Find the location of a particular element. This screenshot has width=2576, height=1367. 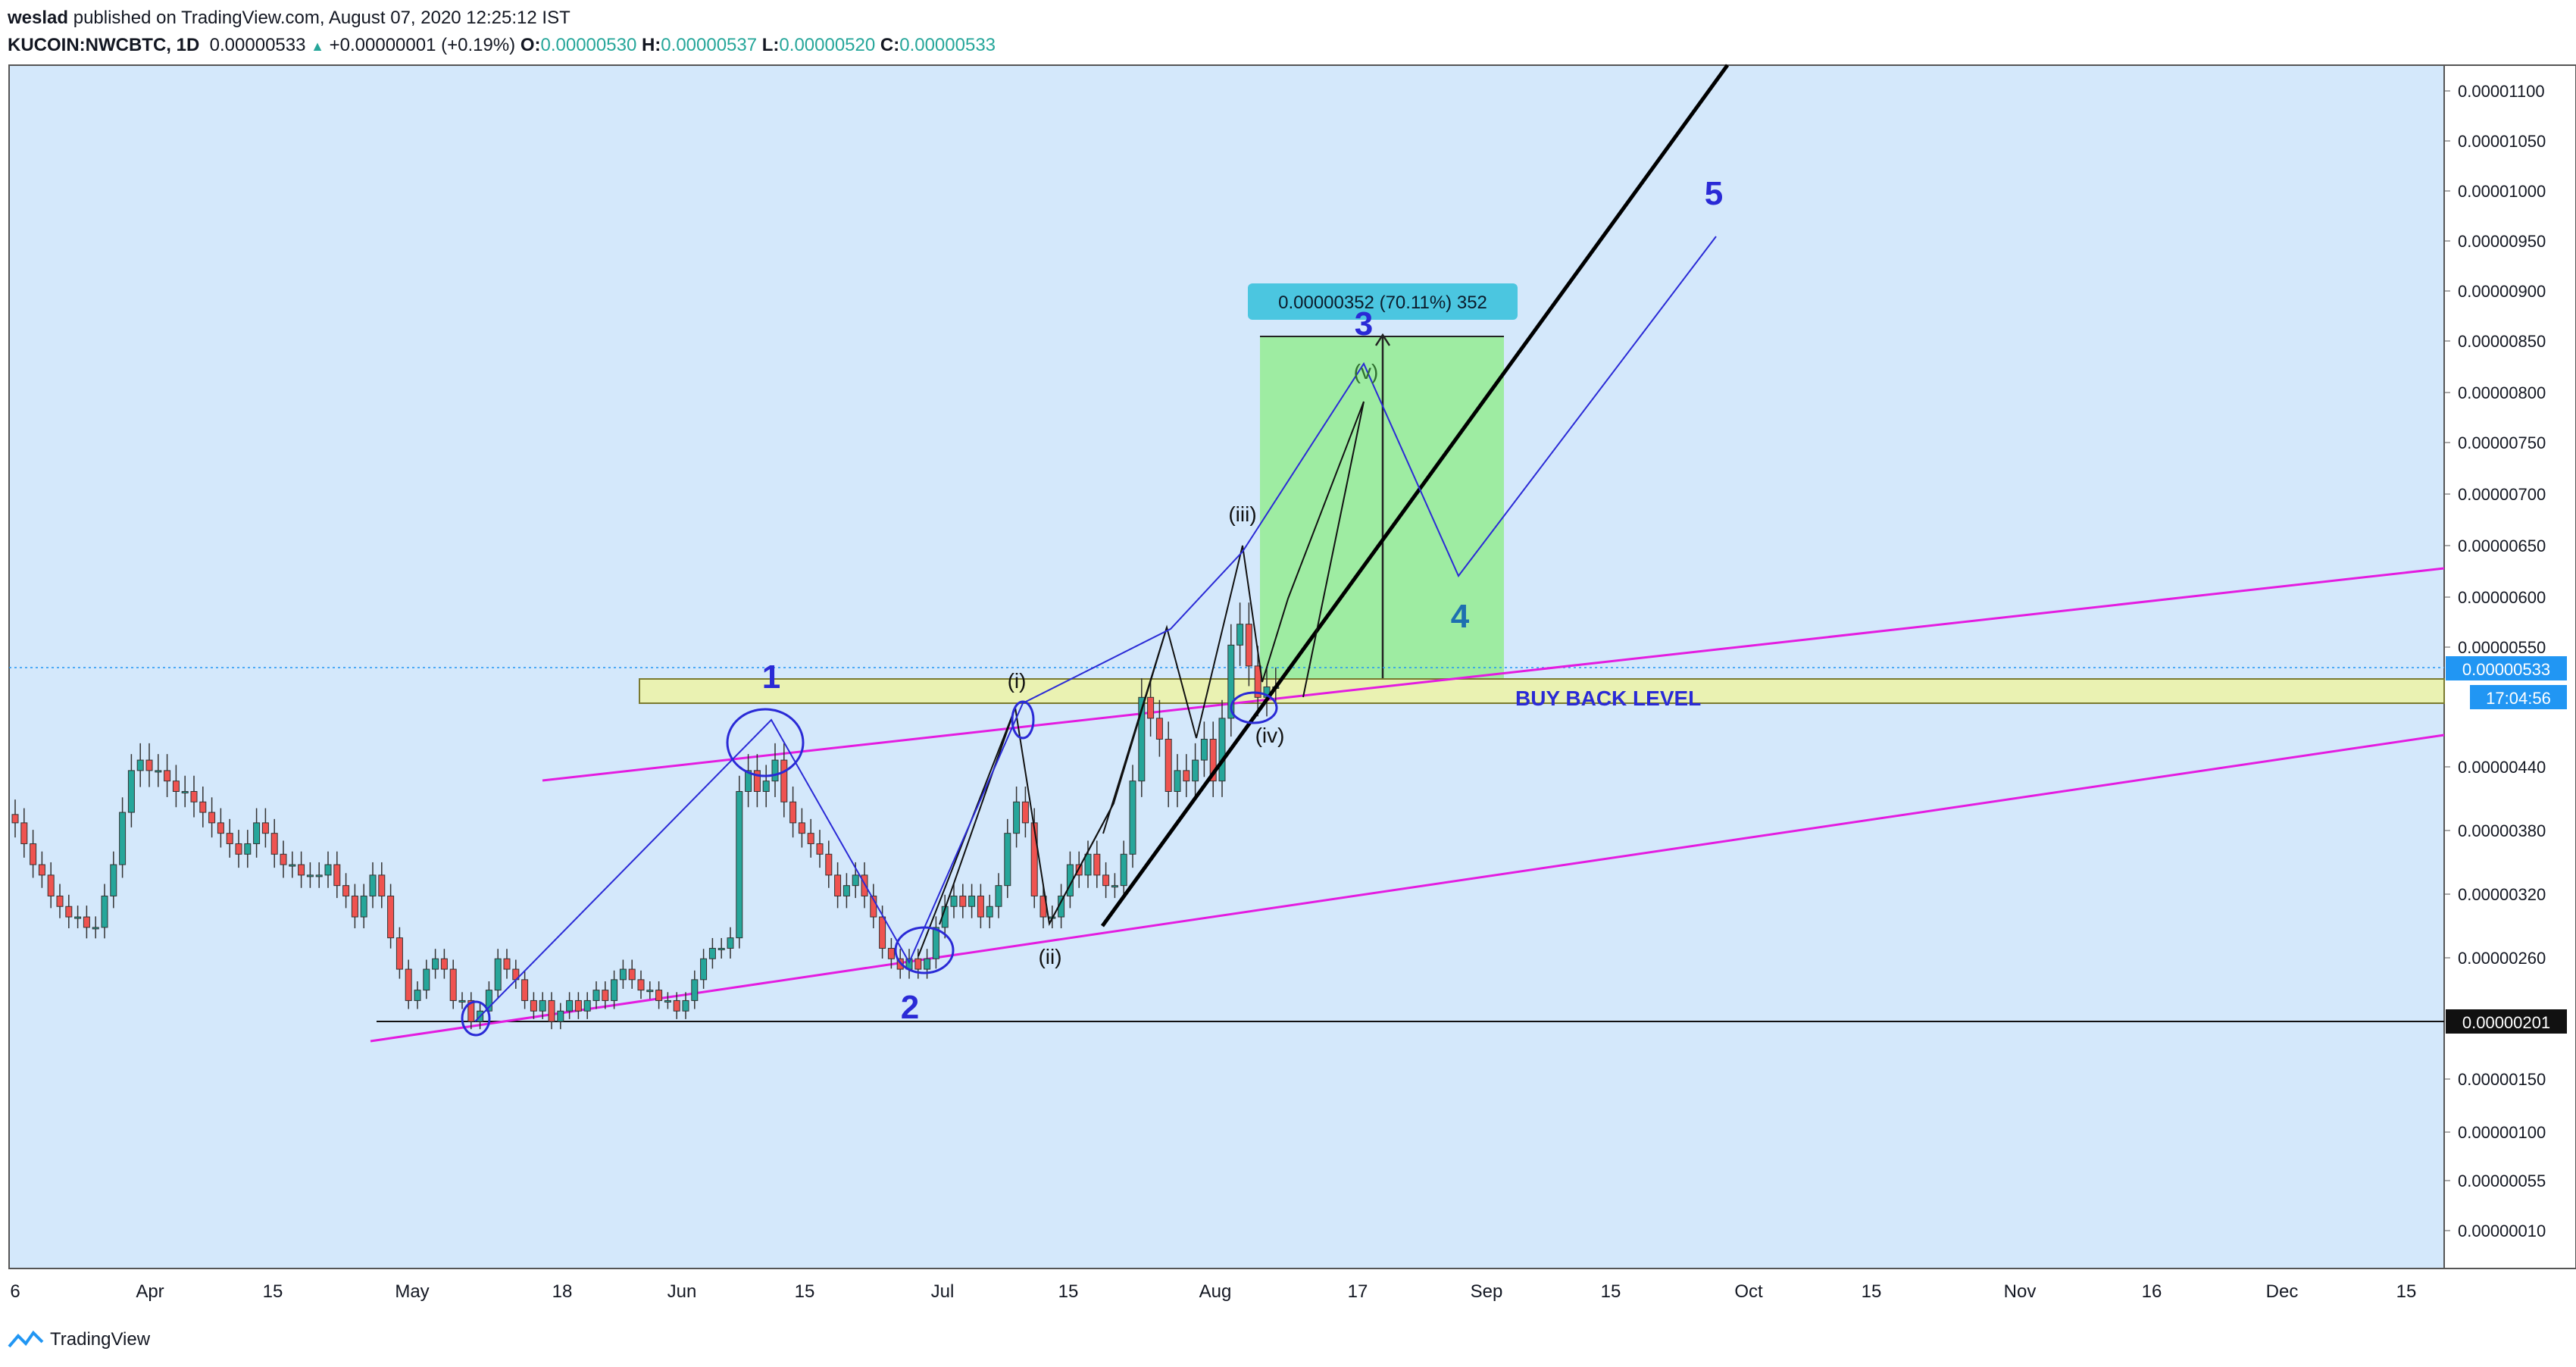

pivot-circle-wave1 is located at coordinates (766, 743).